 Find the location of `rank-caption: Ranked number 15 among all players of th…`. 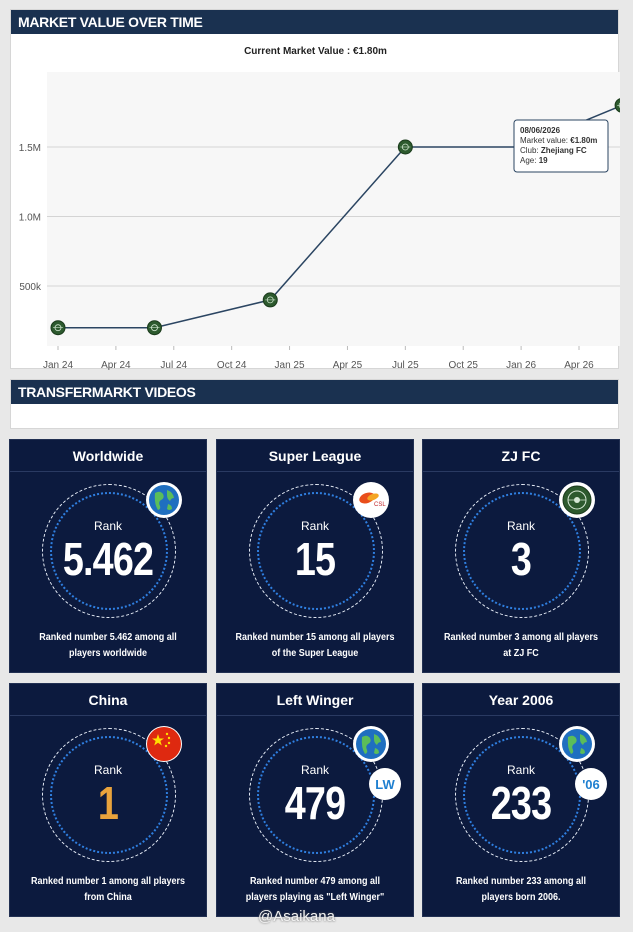

rank-caption: Ranked number 15 among all players of th… is located at coordinates (315, 645).